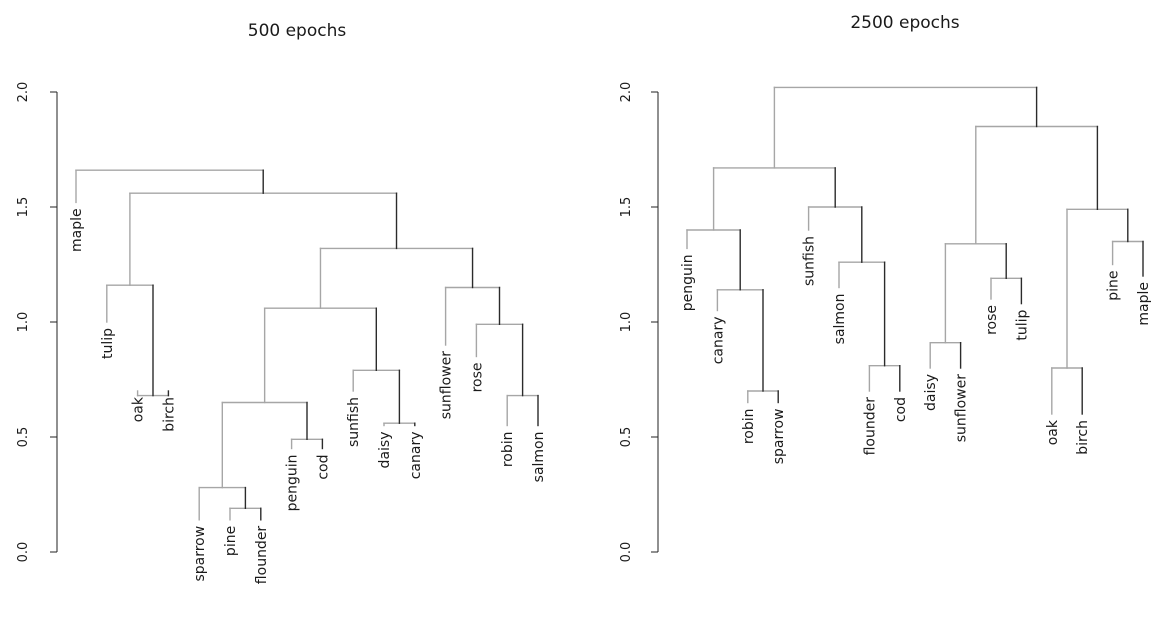 This screenshot has width=1156, height=636. I want to click on panel-title: 2500 epochs, so click(904, 23).